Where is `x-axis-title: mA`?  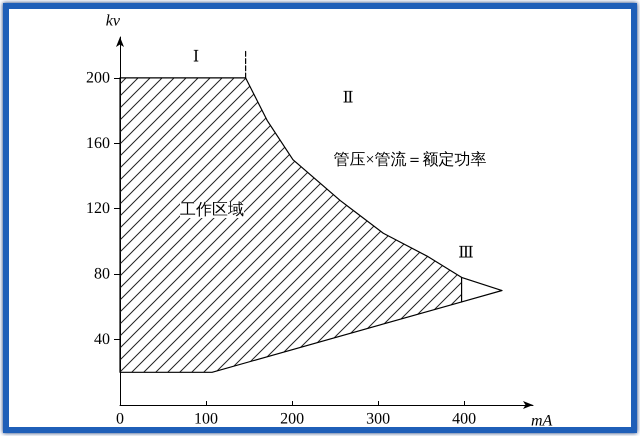
x-axis-title: mA is located at coordinates (542, 421).